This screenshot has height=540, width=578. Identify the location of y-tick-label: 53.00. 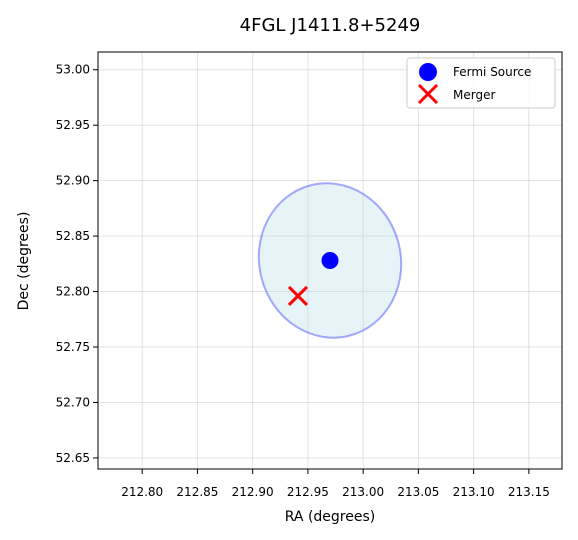
(73, 70).